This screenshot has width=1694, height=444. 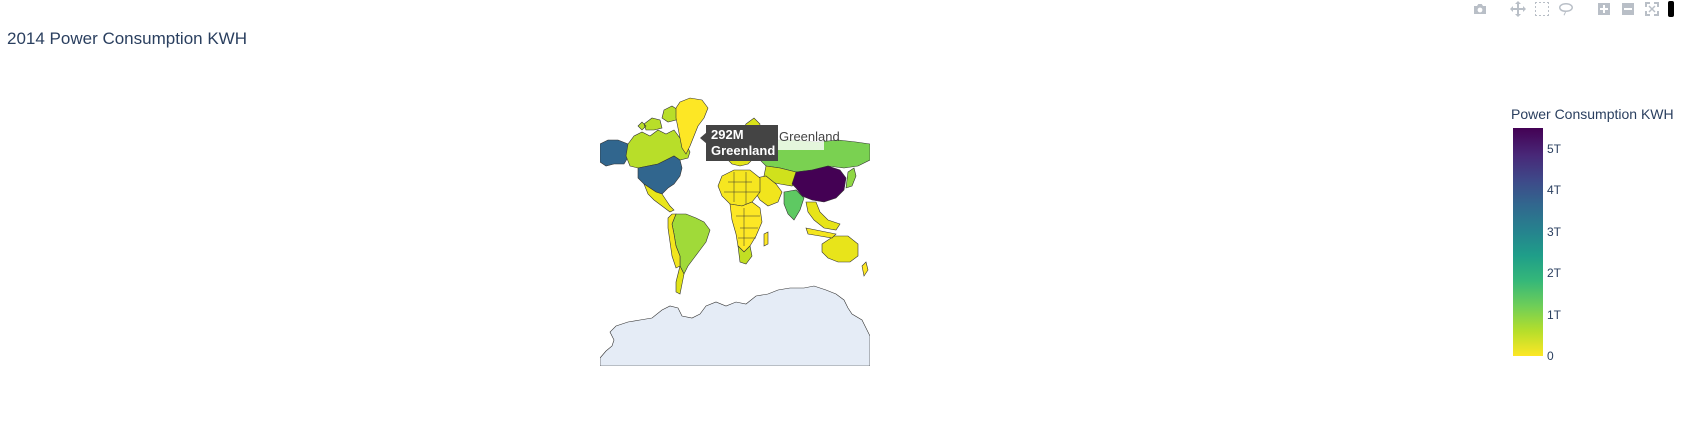 I want to click on colorbar-tick-3: 3T, so click(x=1554, y=231).